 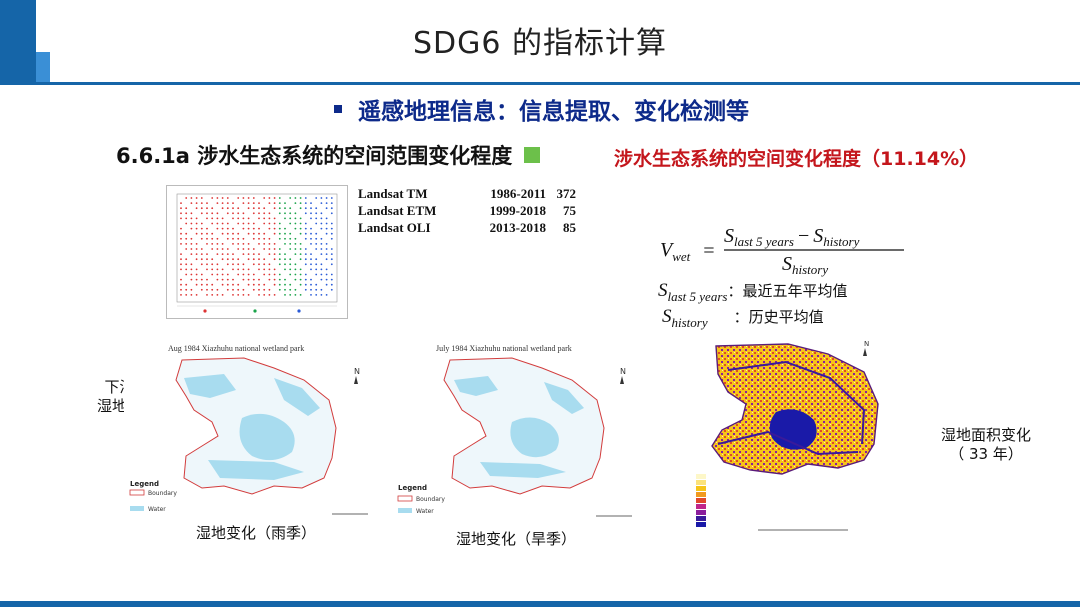 I want to click on formula-den: S, so click(x=787, y=264).